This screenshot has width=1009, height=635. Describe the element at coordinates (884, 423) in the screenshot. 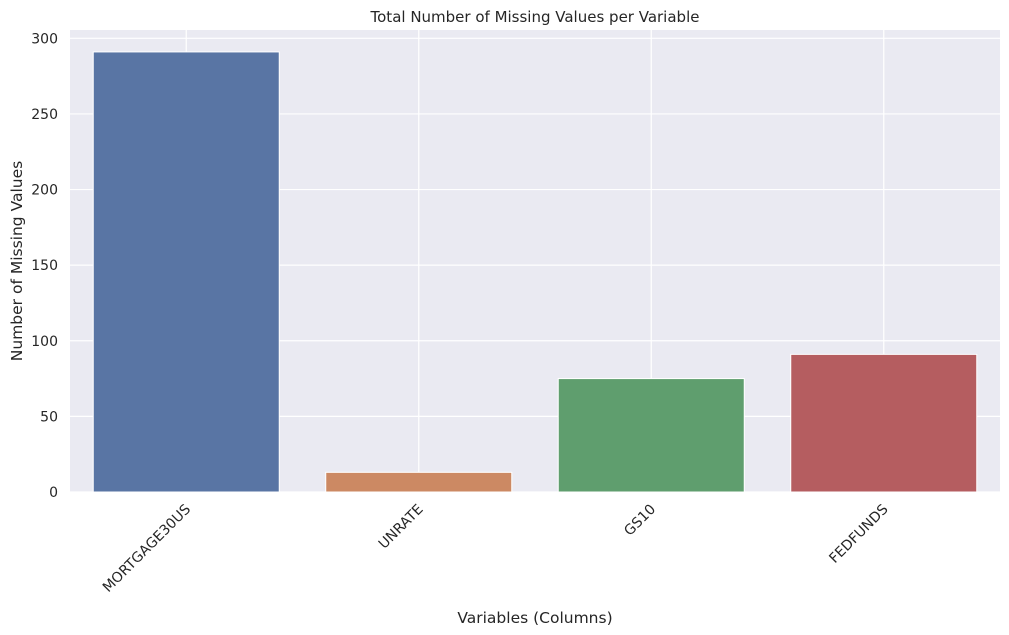

I see `bar-fedfunds` at that location.